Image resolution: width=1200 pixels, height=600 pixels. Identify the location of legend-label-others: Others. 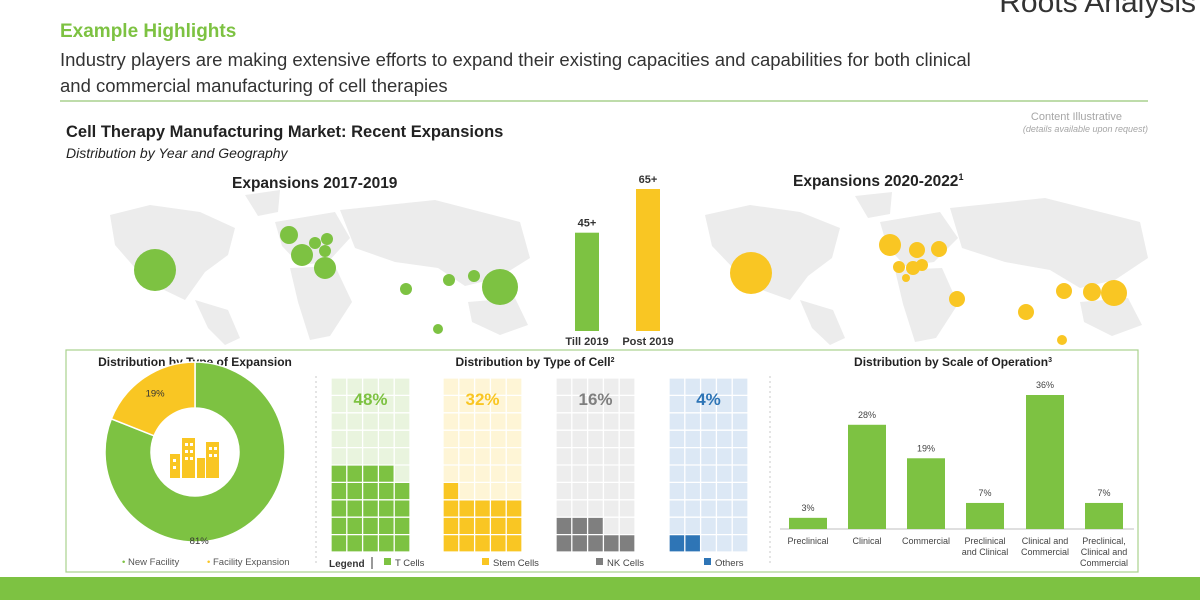
(729, 563).